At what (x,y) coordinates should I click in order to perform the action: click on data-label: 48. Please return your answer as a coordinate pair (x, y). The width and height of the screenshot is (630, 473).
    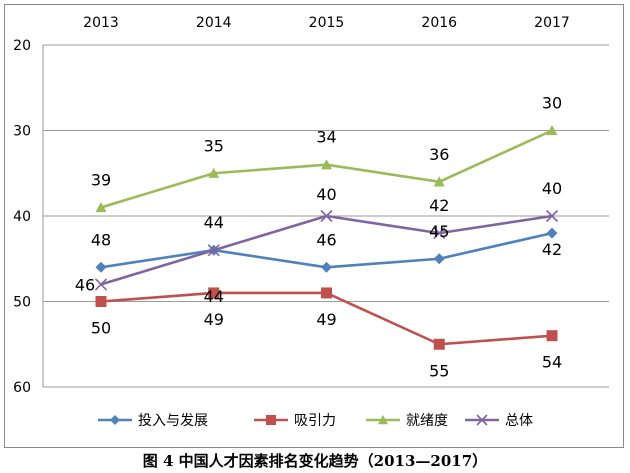
    Looking at the image, I should click on (101, 239).